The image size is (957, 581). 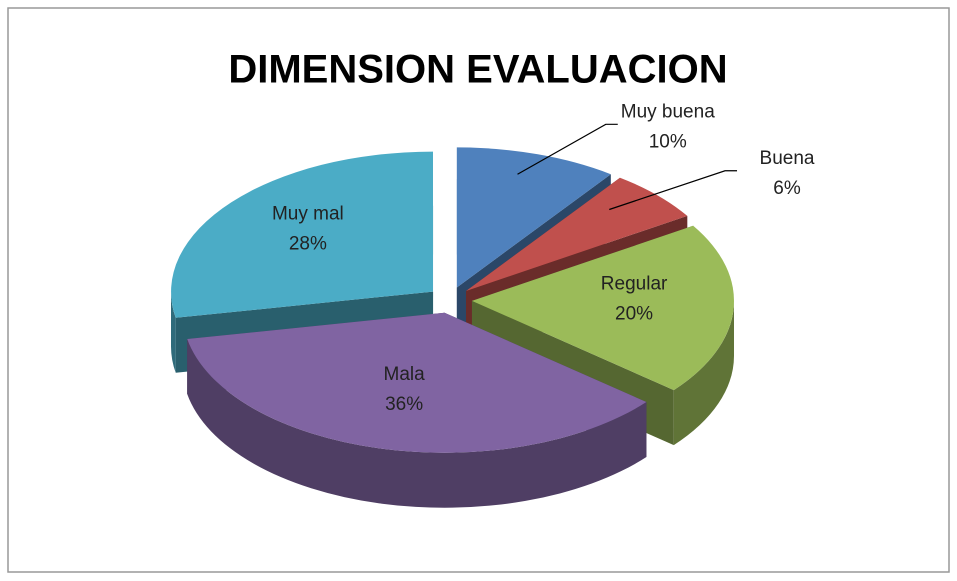 What do you see at coordinates (668, 141) in the screenshot?
I see `data-label: 10%` at bounding box center [668, 141].